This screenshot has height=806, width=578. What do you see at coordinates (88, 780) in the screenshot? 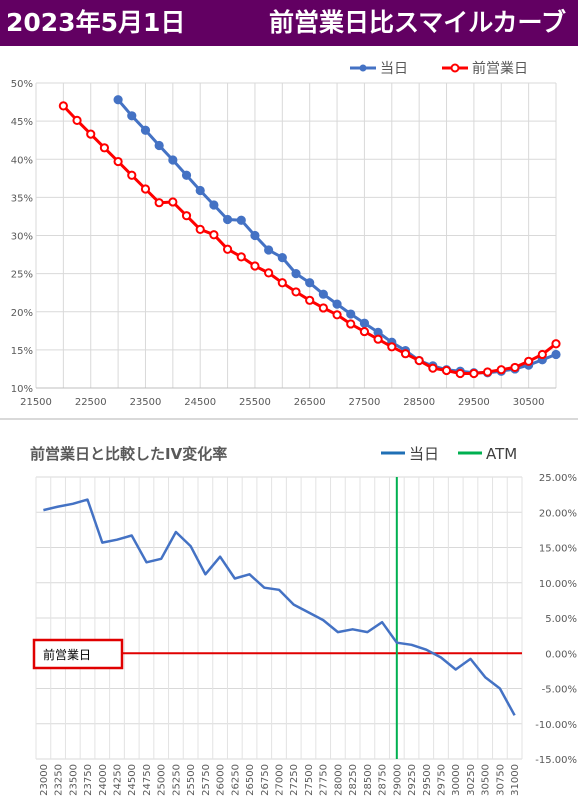
I see `iv-x-tick-label: 23750` at bounding box center [88, 780].